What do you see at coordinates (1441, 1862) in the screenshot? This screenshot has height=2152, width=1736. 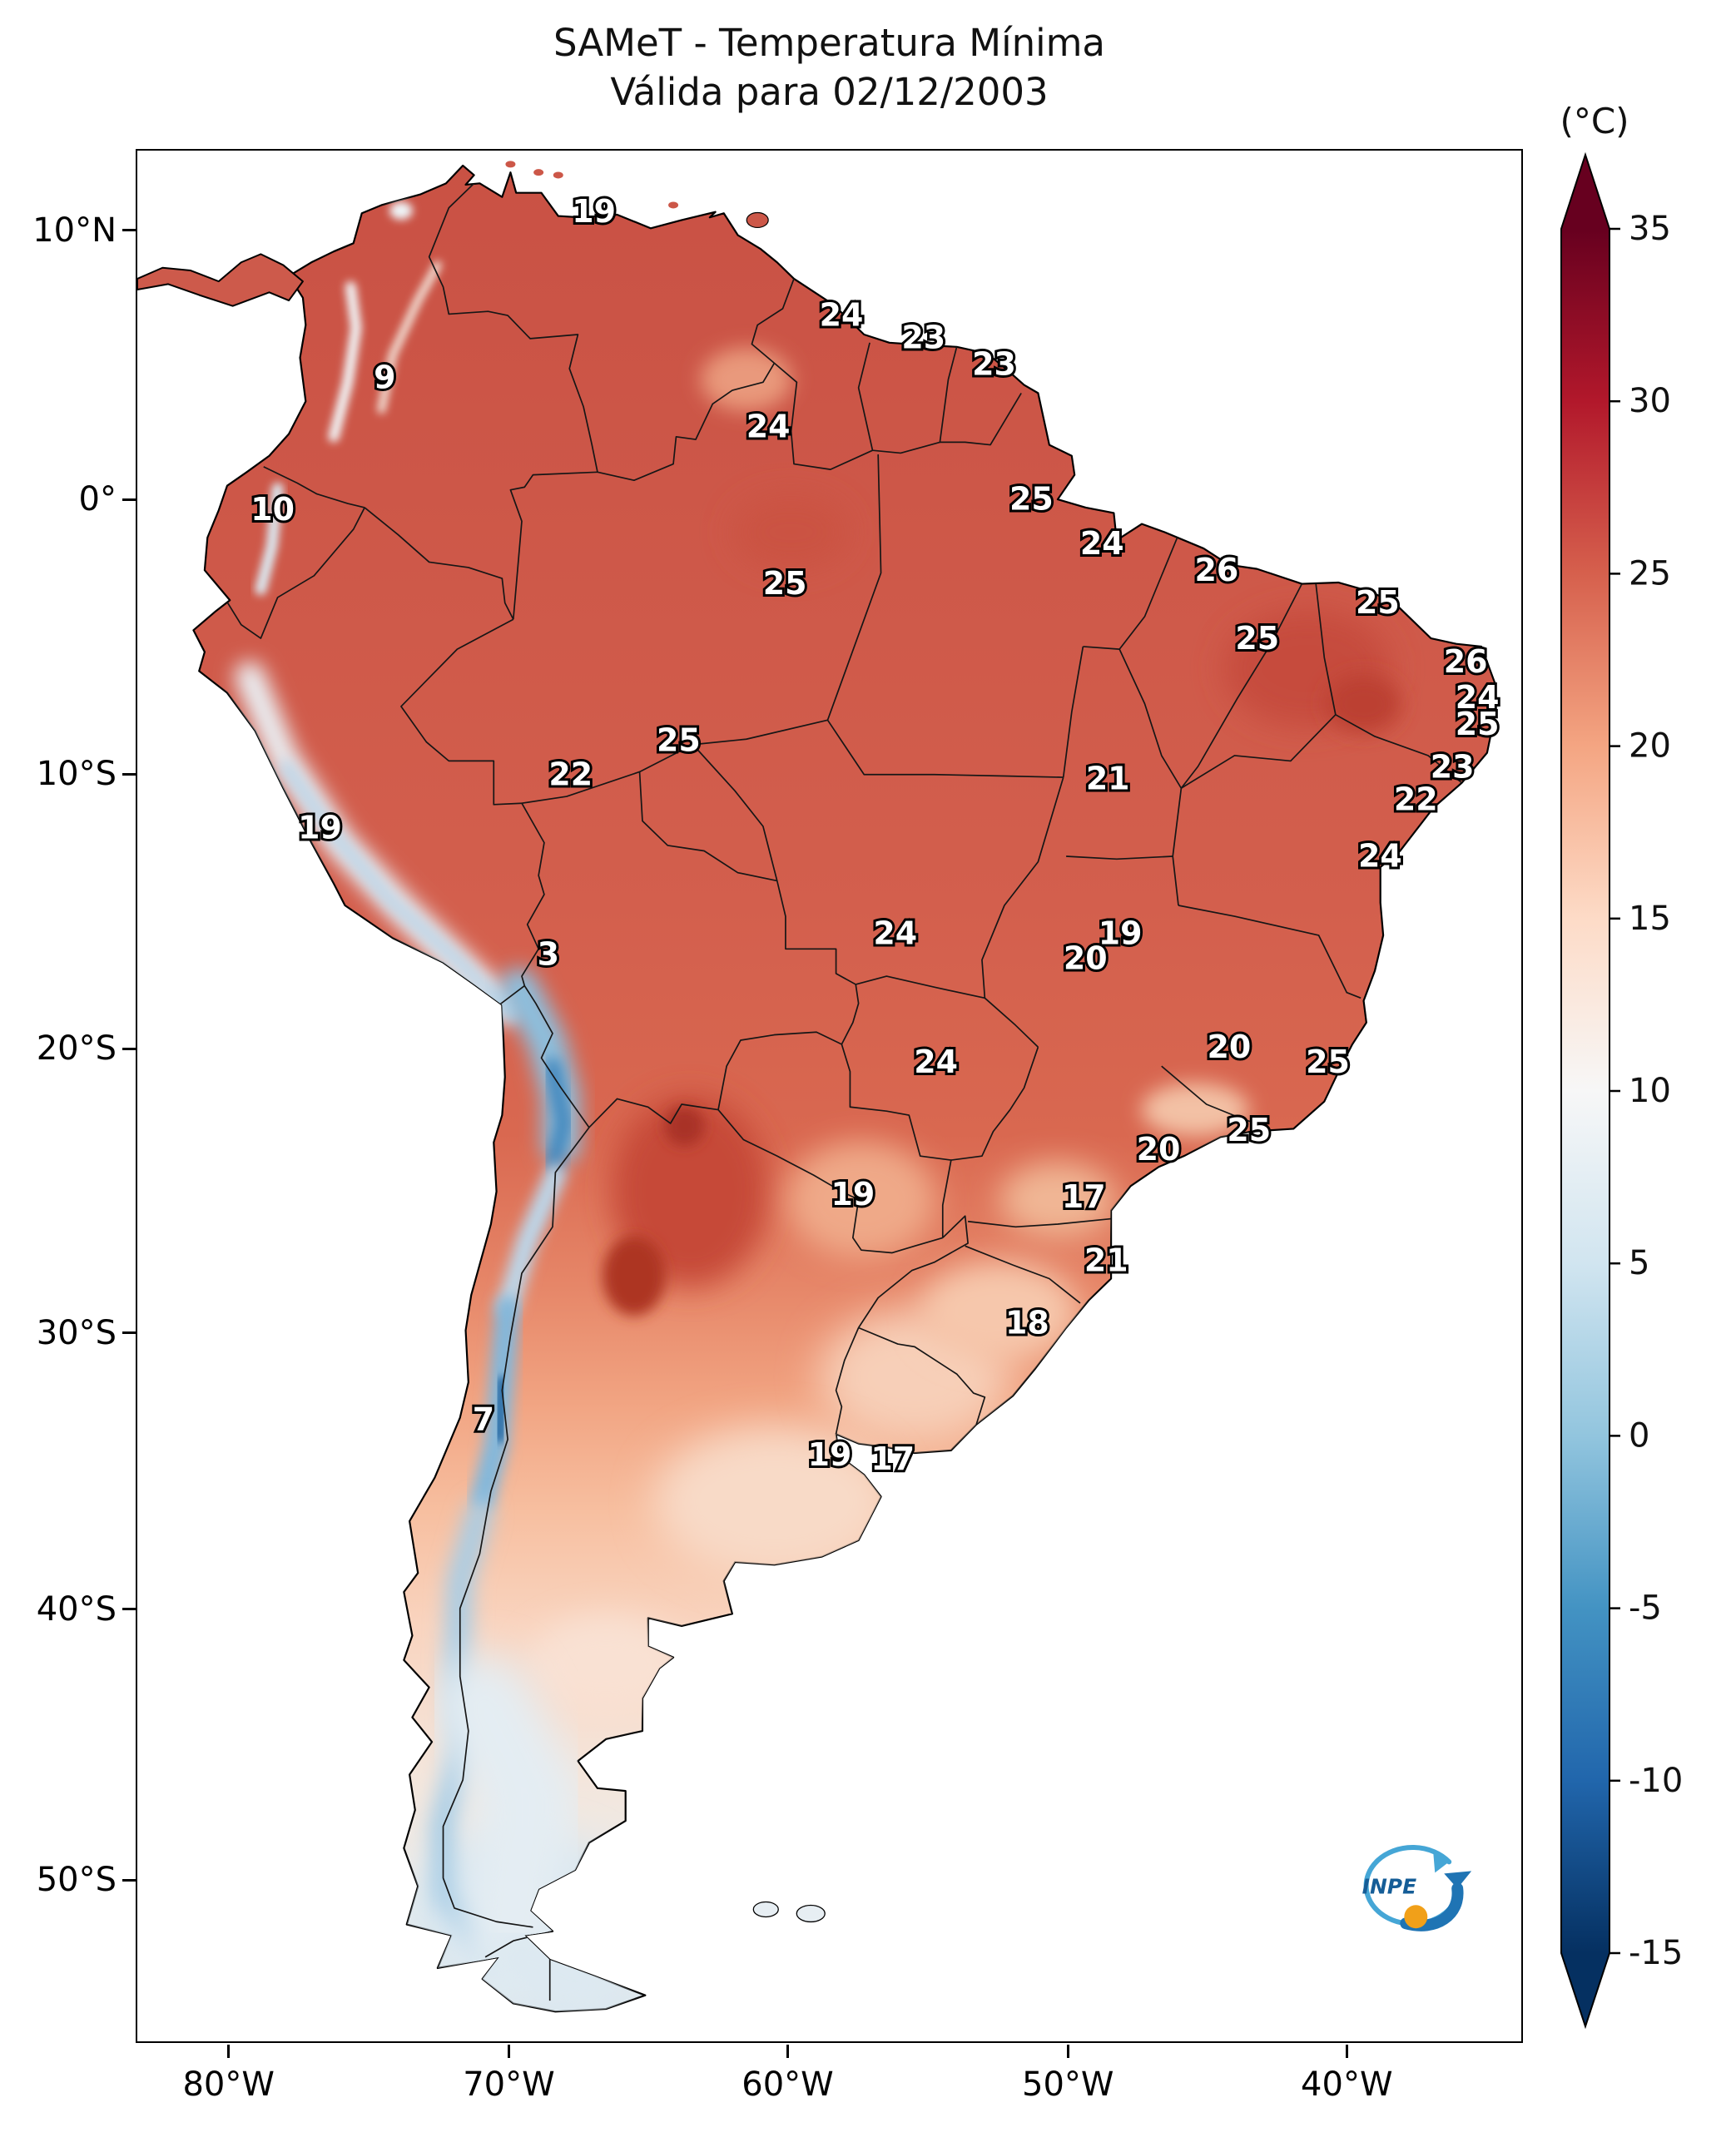 I see `inpe-logo-swirl-arrowhead` at bounding box center [1441, 1862].